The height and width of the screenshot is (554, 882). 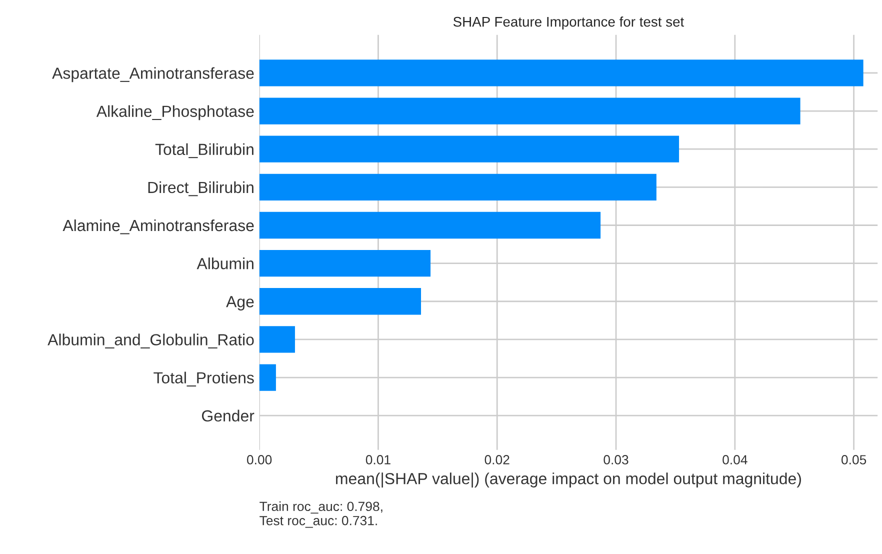 I want to click on y-tick-label: Total_Protiens, so click(x=204, y=379).